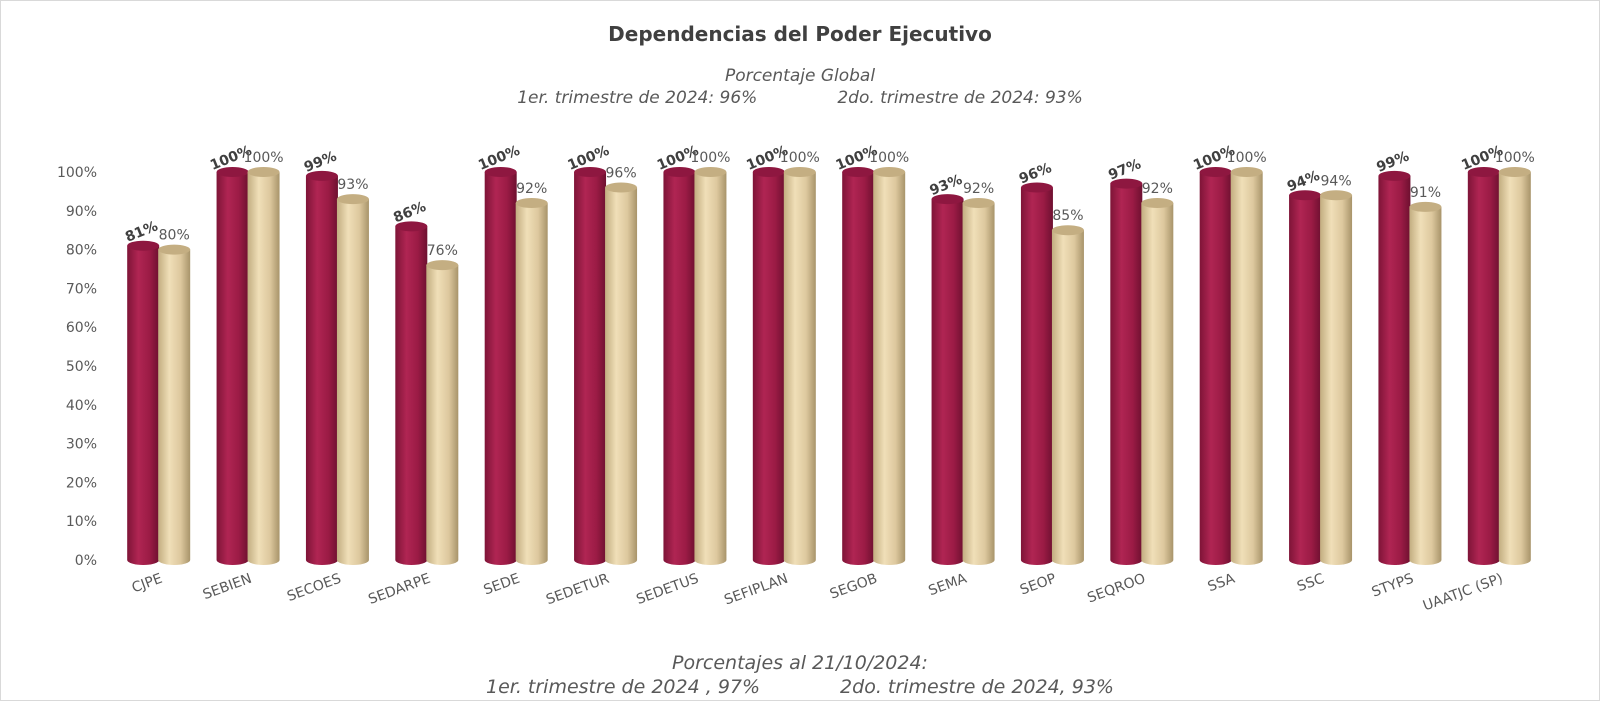 This screenshot has width=1600, height=701. I want to click on x-category-label: SEMA, so click(947, 585).